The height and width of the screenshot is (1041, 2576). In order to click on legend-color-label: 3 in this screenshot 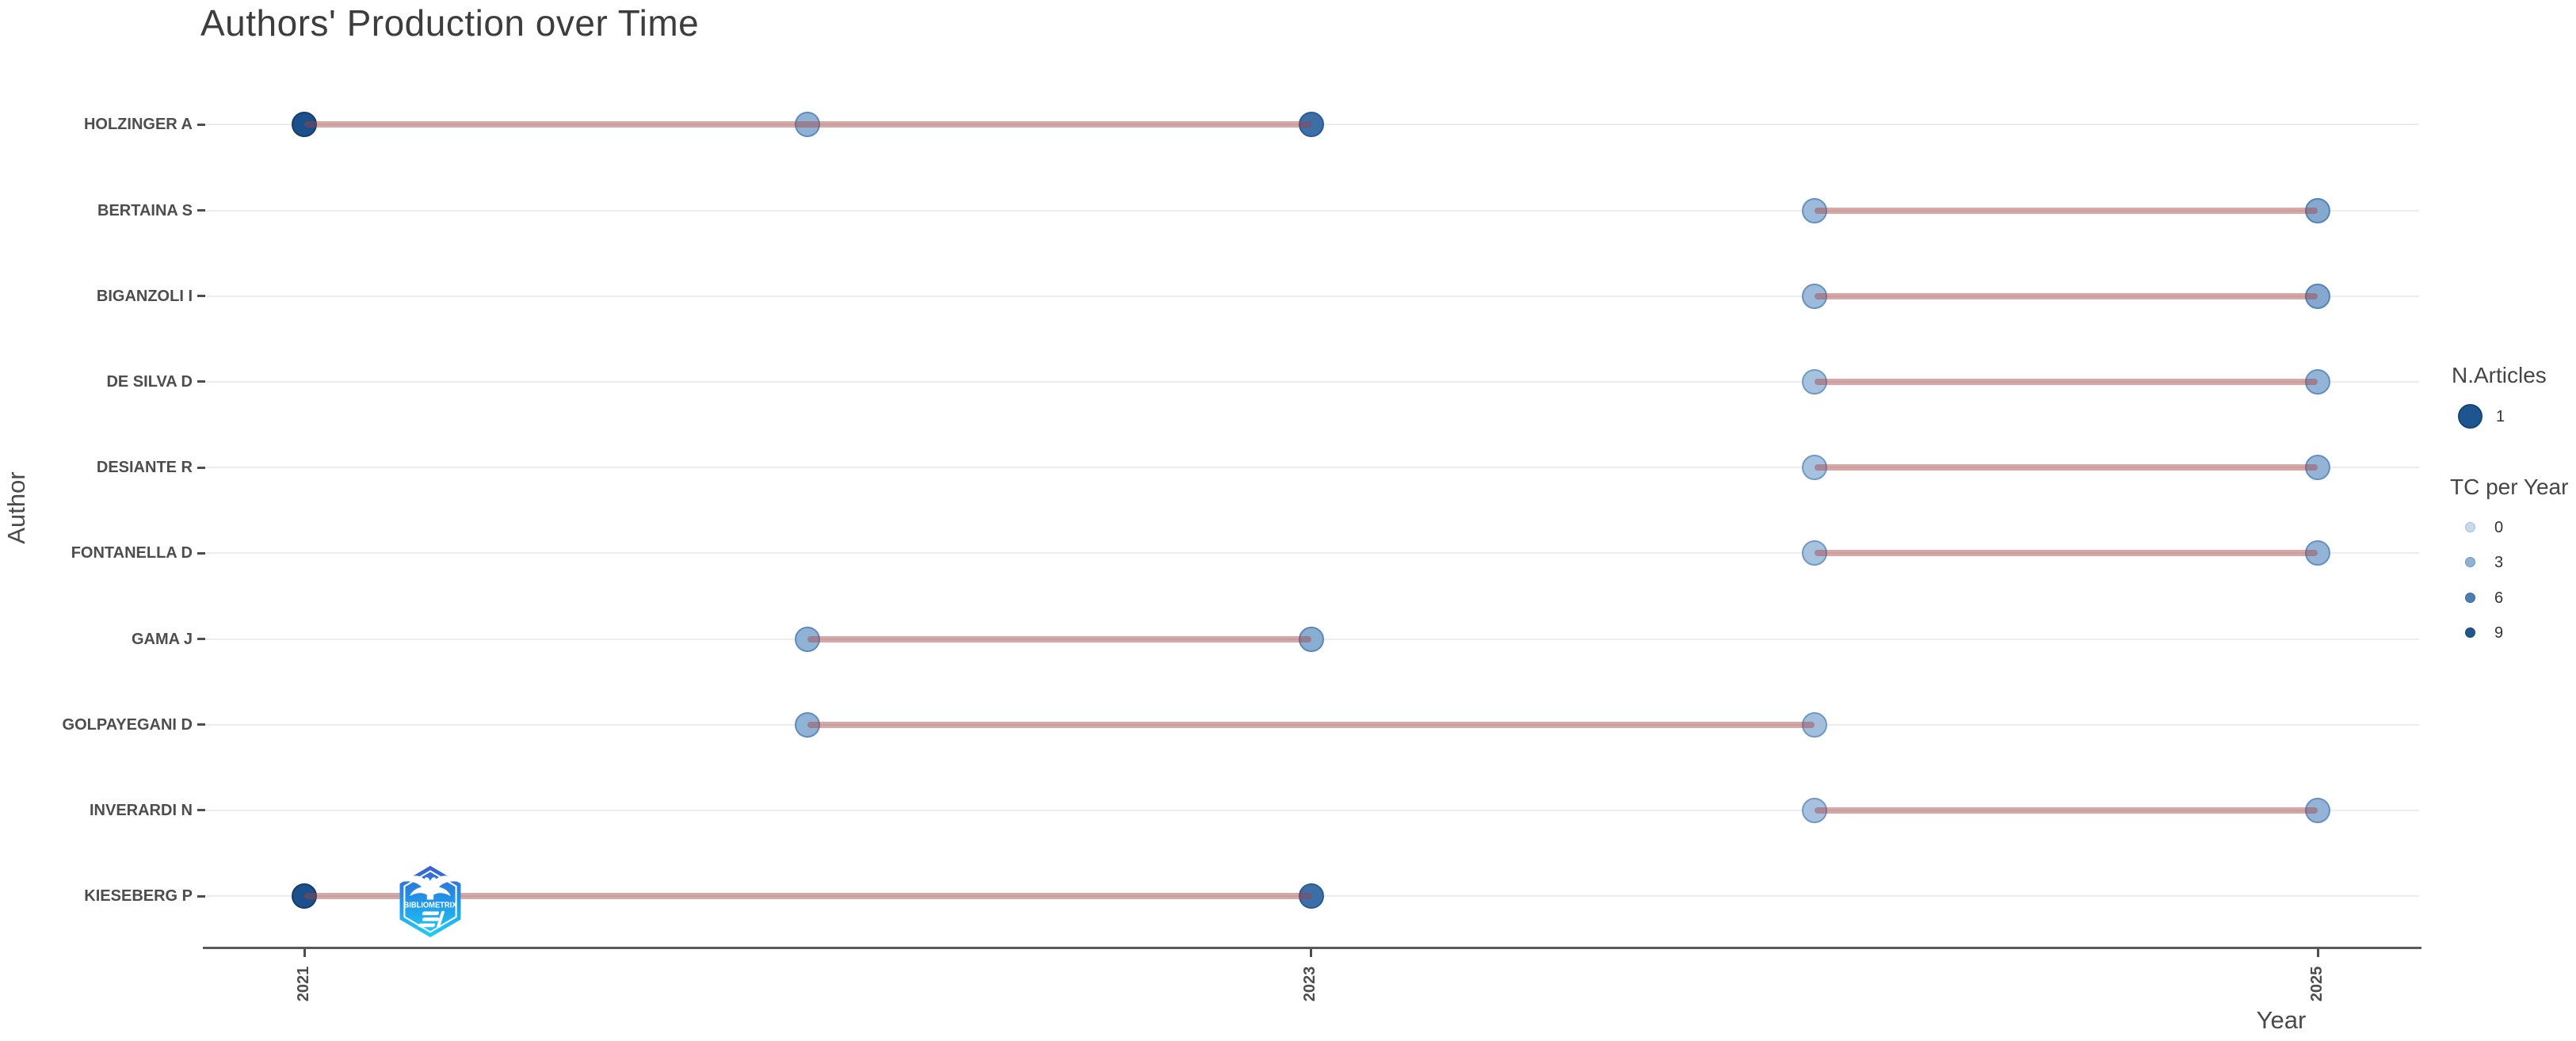, I will do `click(2499, 563)`.